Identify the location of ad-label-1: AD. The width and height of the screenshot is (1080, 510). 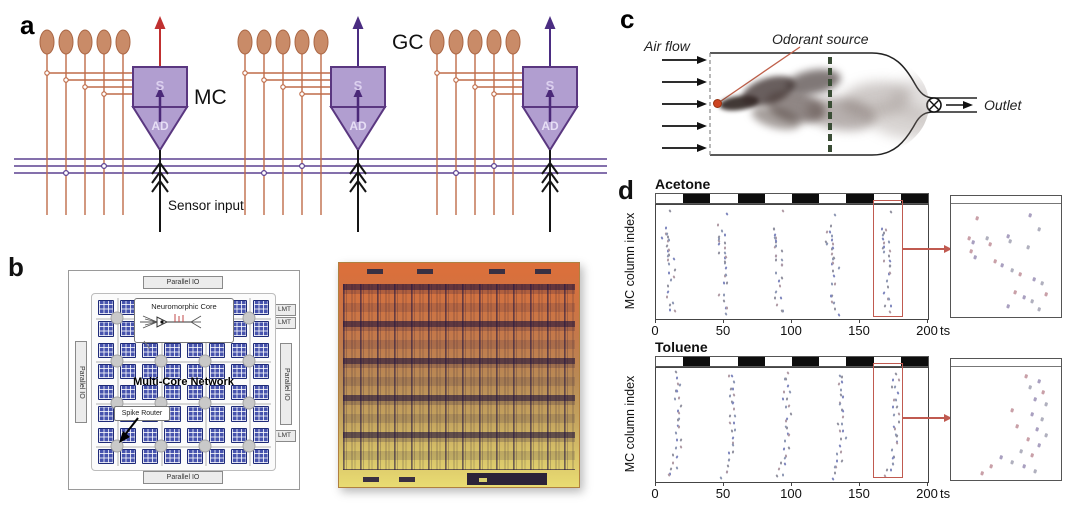
(160, 126).